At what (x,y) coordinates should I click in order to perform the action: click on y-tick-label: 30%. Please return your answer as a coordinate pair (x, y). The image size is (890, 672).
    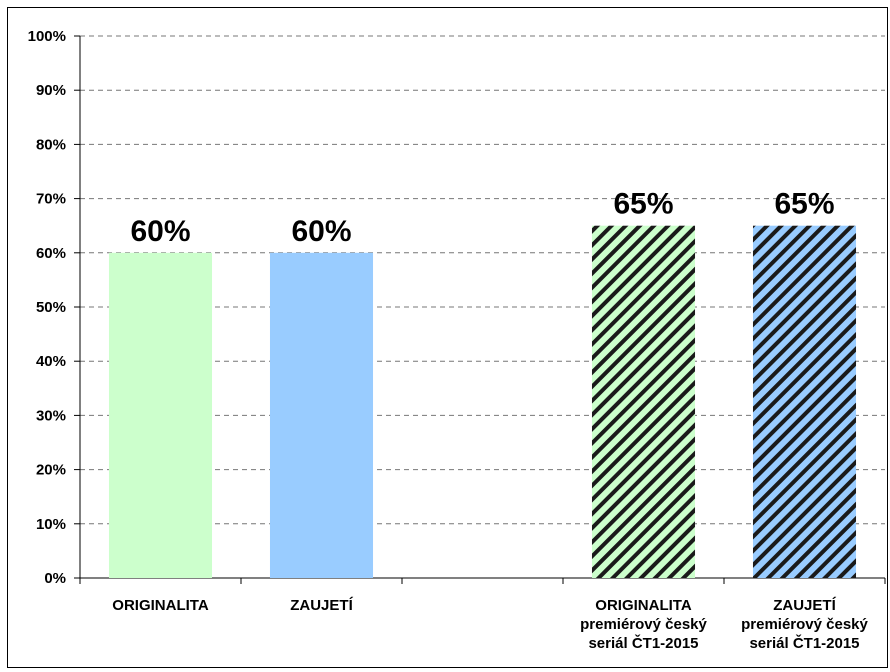
    Looking at the image, I should click on (51, 415).